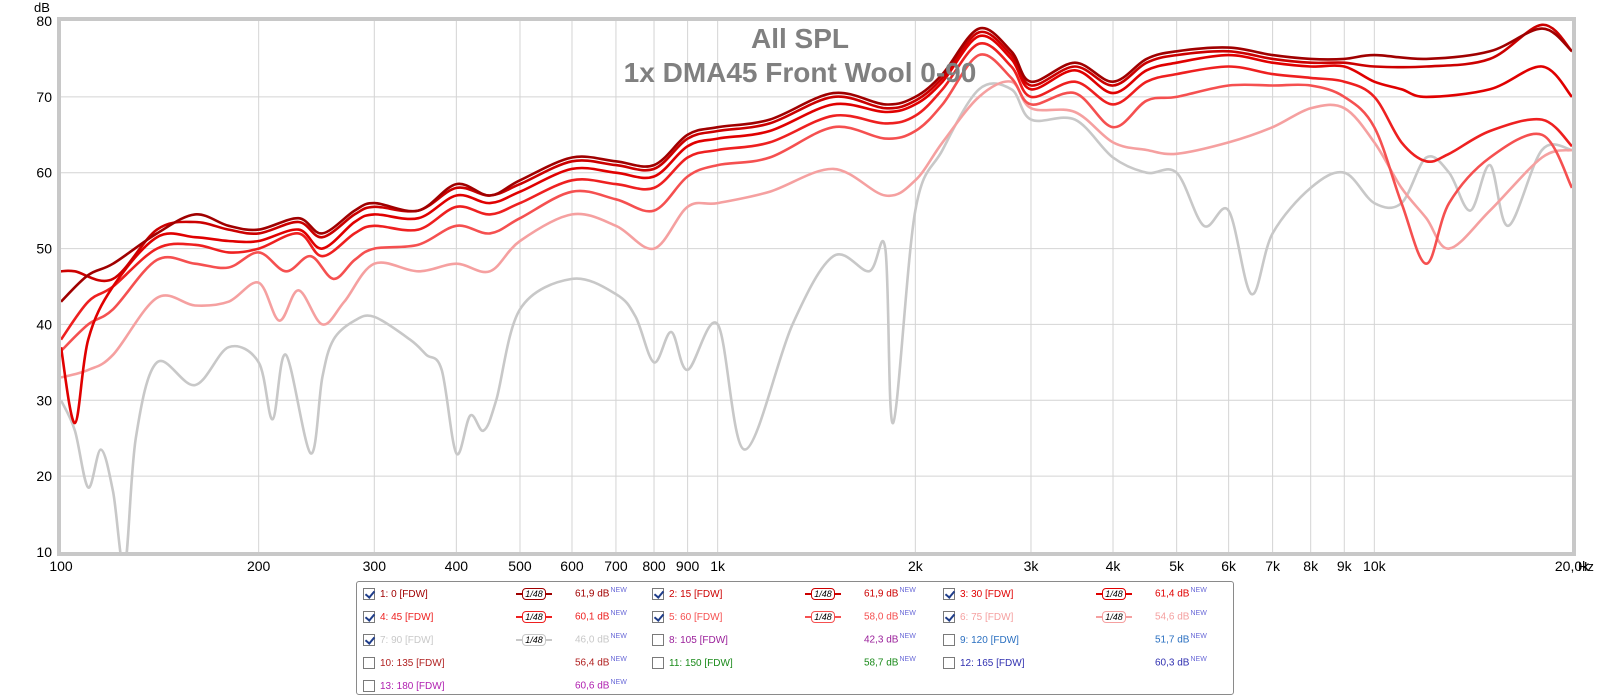  Describe the element at coordinates (1032, 566) in the screenshot. I see `x-tick-label: 3k` at that location.